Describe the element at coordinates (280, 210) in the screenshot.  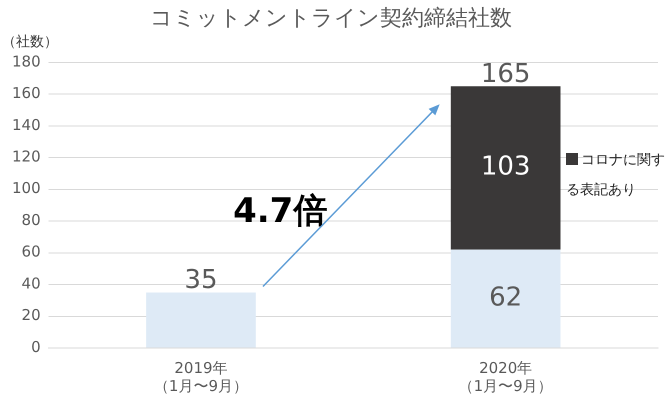
I see `annotation: 4.7倍` at that location.